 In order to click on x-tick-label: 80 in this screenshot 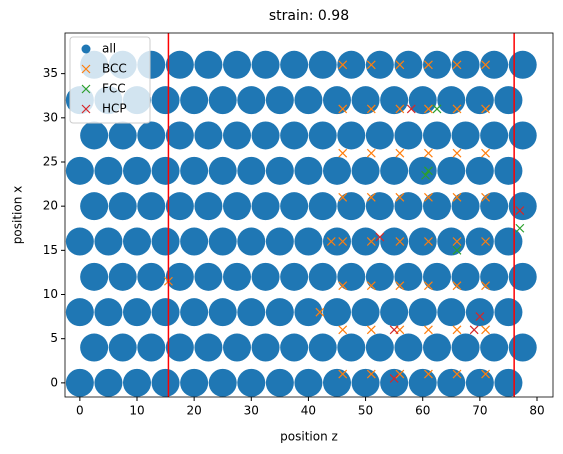, I will do `click(536, 411)`.